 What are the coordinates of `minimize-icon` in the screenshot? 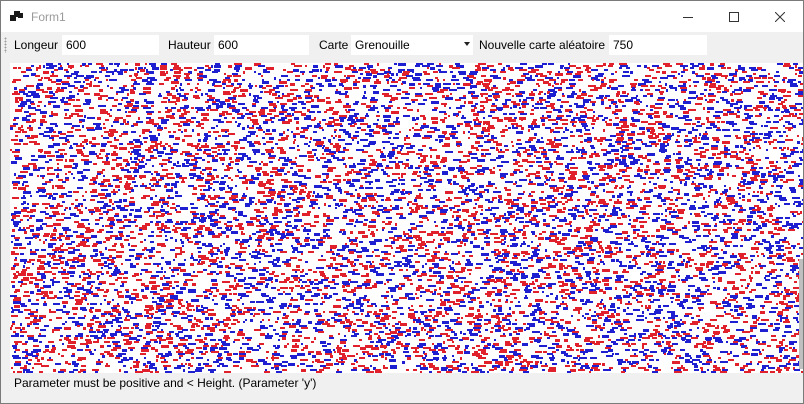 It's located at (688, 17).